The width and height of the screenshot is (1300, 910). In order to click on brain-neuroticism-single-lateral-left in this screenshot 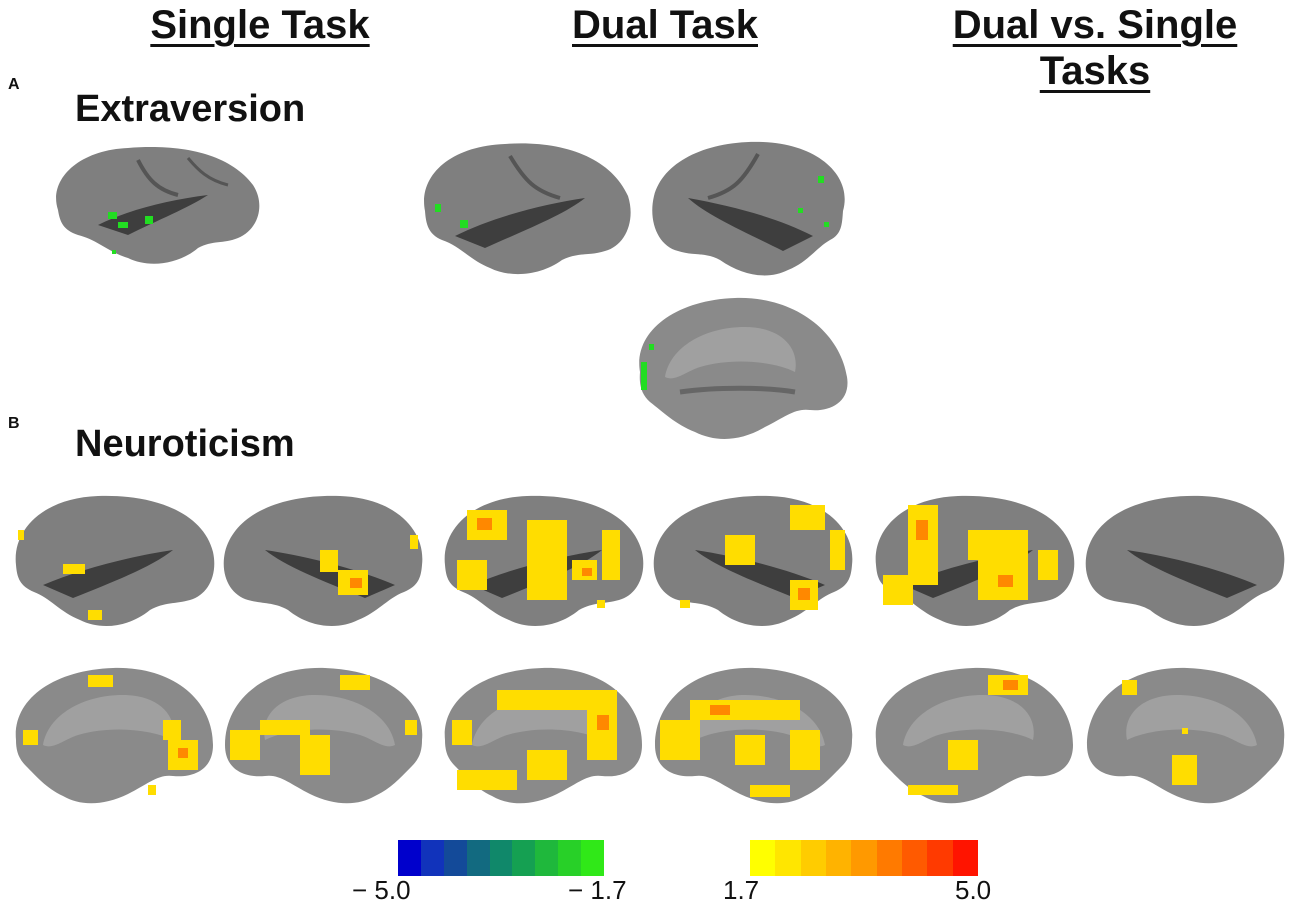, I will do `click(115, 560)`.